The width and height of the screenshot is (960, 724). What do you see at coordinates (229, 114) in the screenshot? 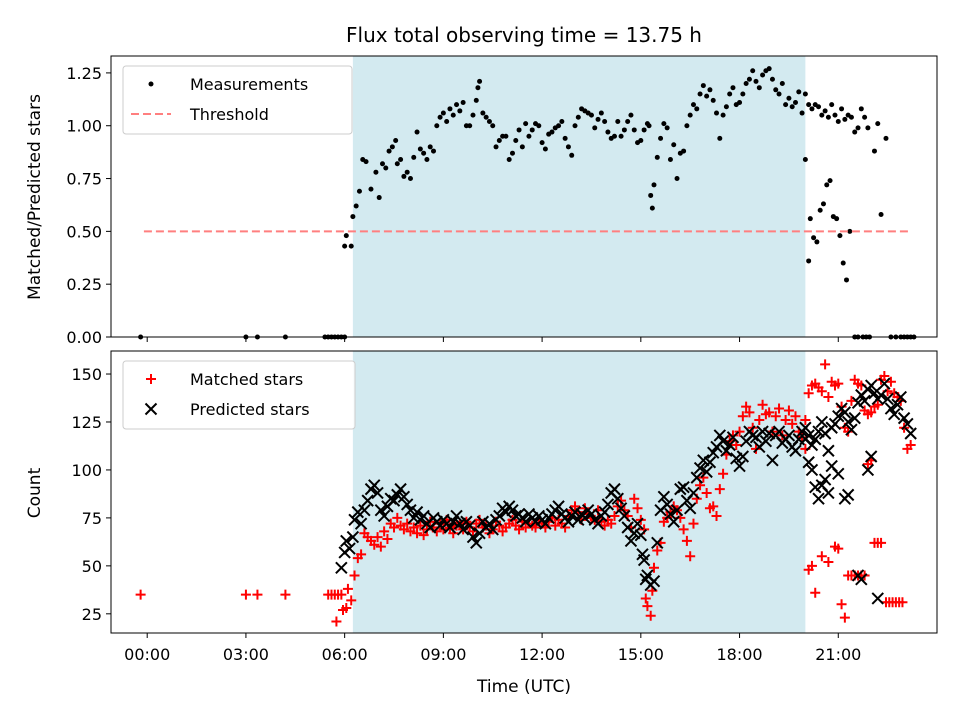
I see `legend-label: Threshold` at bounding box center [229, 114].